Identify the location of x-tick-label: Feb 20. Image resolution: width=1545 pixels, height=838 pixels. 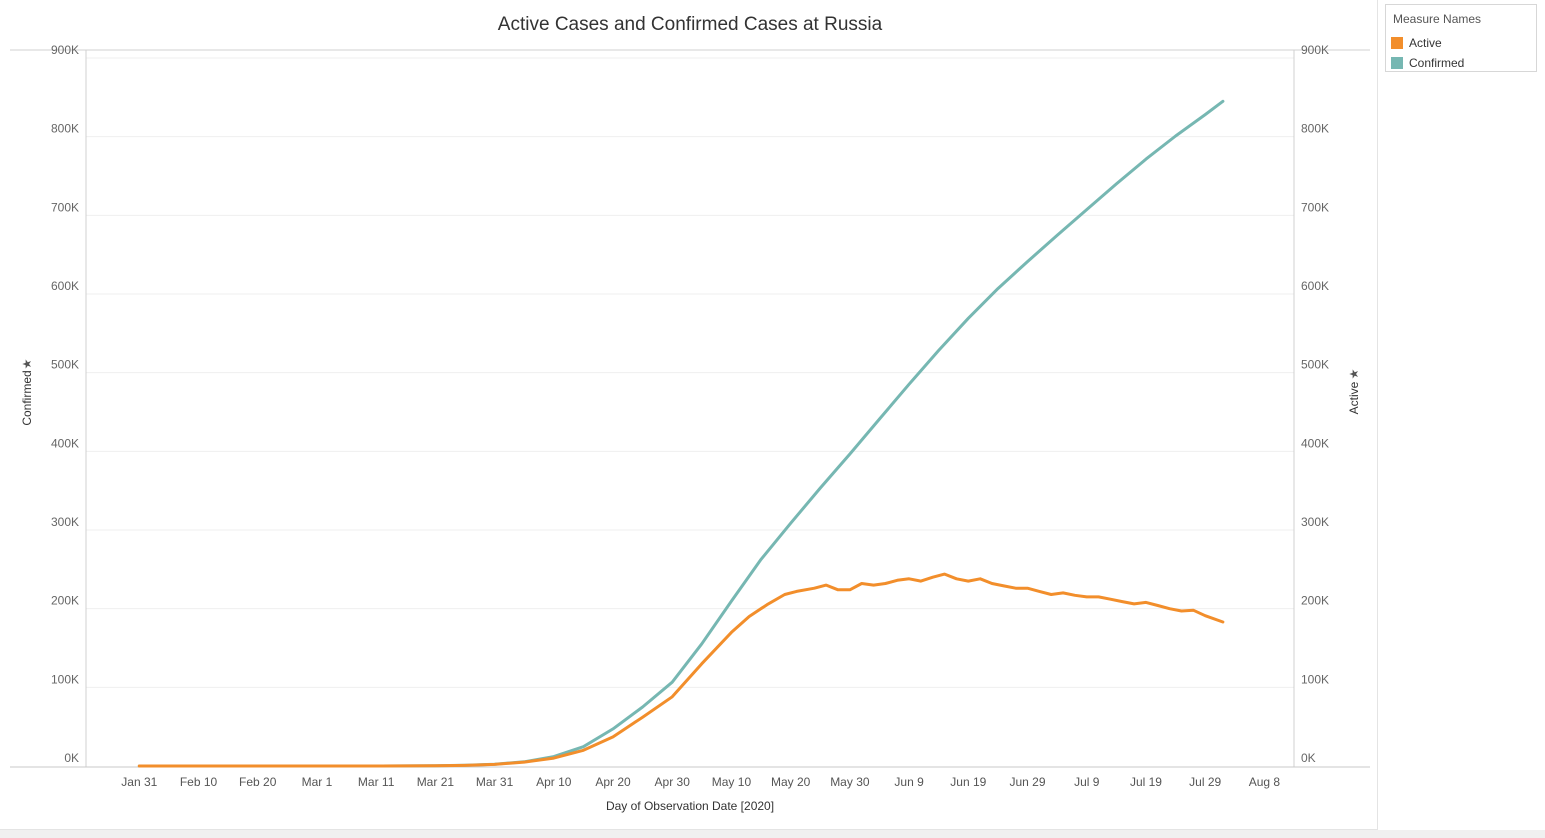
(258, 782).